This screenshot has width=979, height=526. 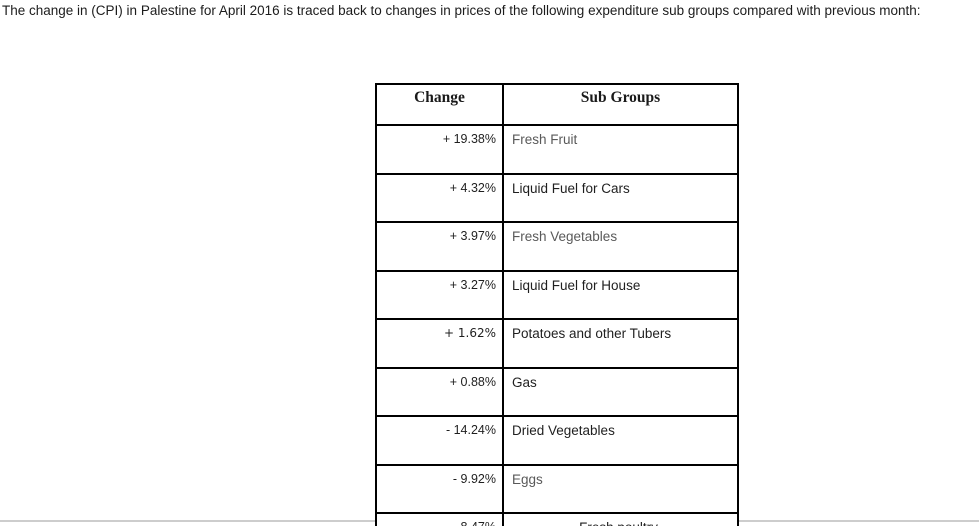 What do you see at coordinates (620, 488) in the screenshot?
I see `sub-group-label: Eggs` at bounding box center [620, 488].